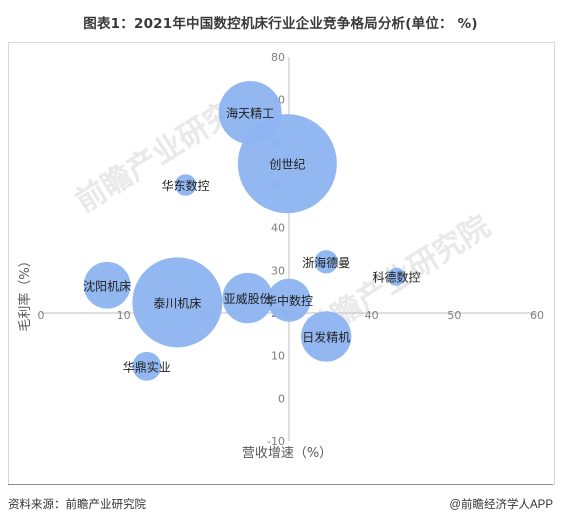 The height and width of the screenshot is (523, 561). Describe the element at coordinates (278, 228) in the screenshot. I see `y-tick-label: 40` at that location.